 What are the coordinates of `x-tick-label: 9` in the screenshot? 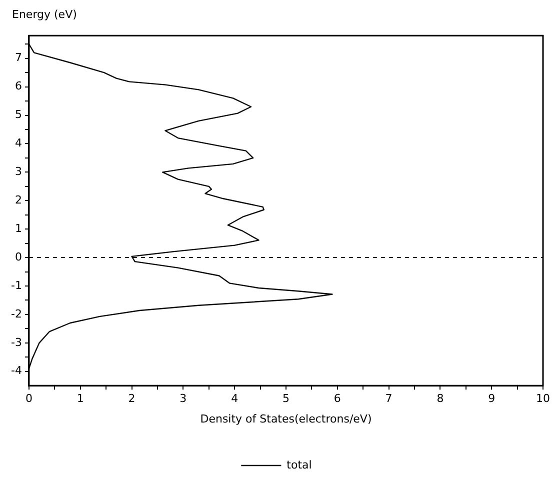 It's located at (492, 399).